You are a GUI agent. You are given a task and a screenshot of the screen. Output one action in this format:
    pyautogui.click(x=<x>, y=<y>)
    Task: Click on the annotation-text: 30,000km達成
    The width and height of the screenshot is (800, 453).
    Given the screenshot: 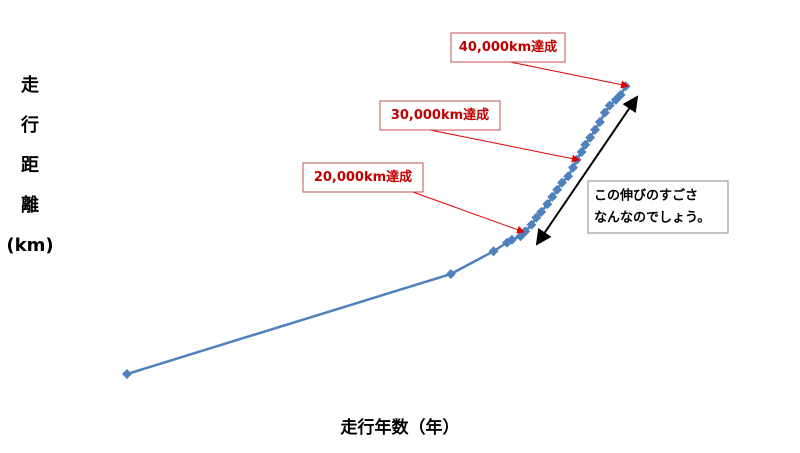 What is the action you would take?
    pyautogui.click(x=440, y=115)
    